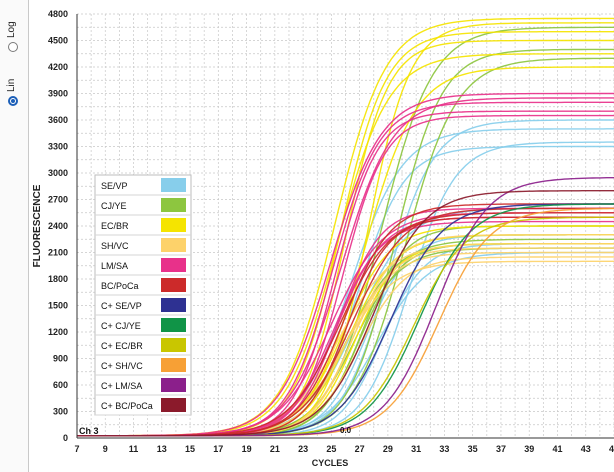  Describe the element at coordinates (346, 430) in the screenshot. I see `threshold-label: 0.0` at that location.